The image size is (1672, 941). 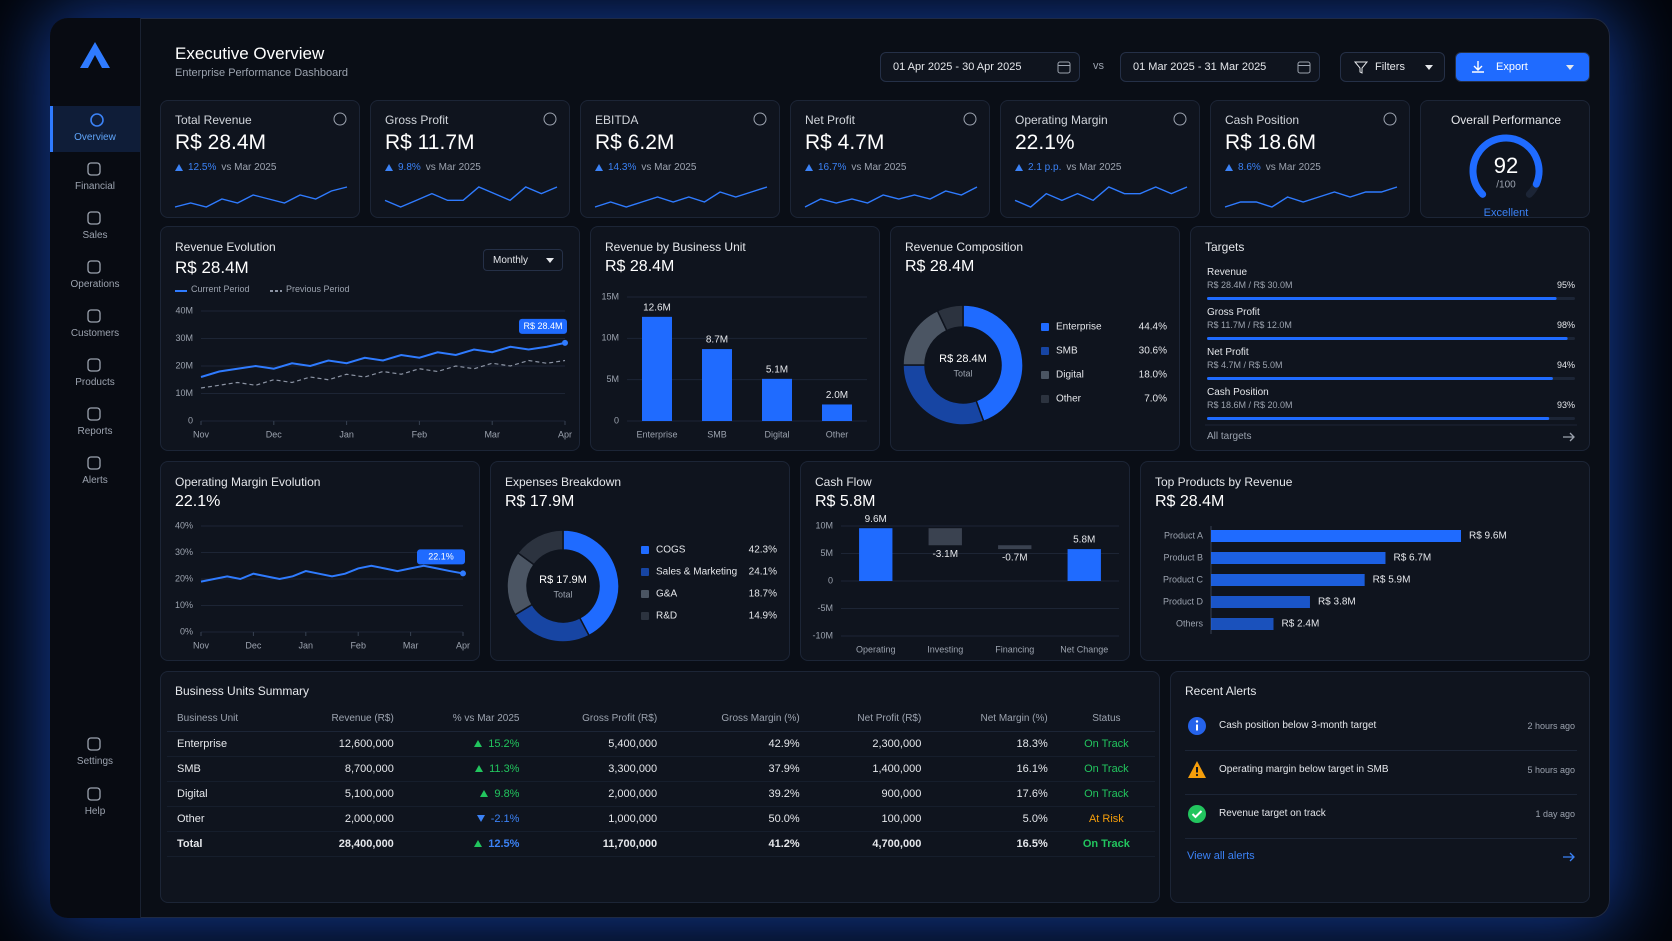 I want to click on sparkline-line, so click(x=681, y=197).